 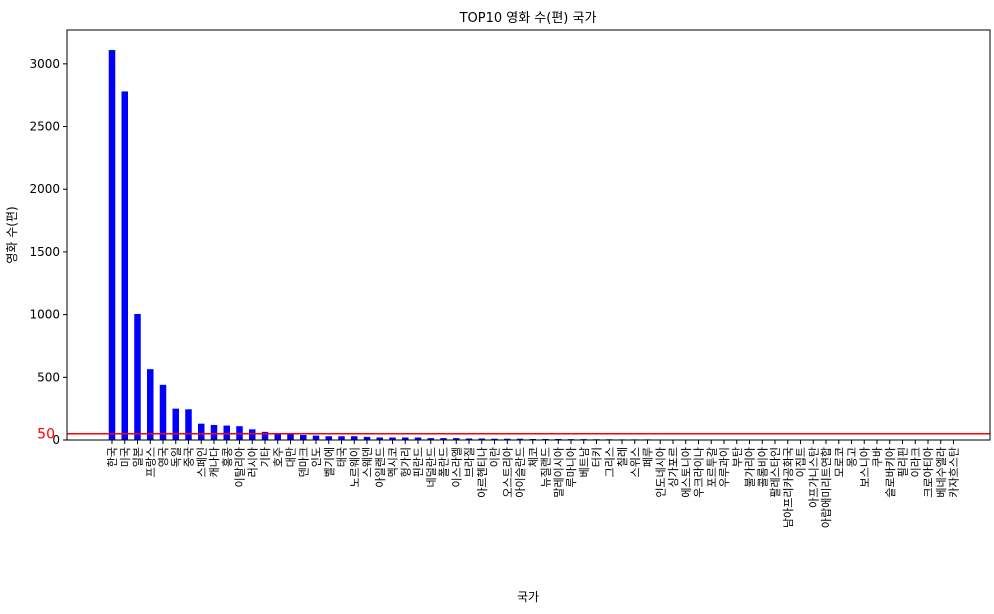 What do you see at coordinates (12, 234) in the screenshot?
I see `y-axis-label: 영화 수(편)` at bounding box center [12, 234].